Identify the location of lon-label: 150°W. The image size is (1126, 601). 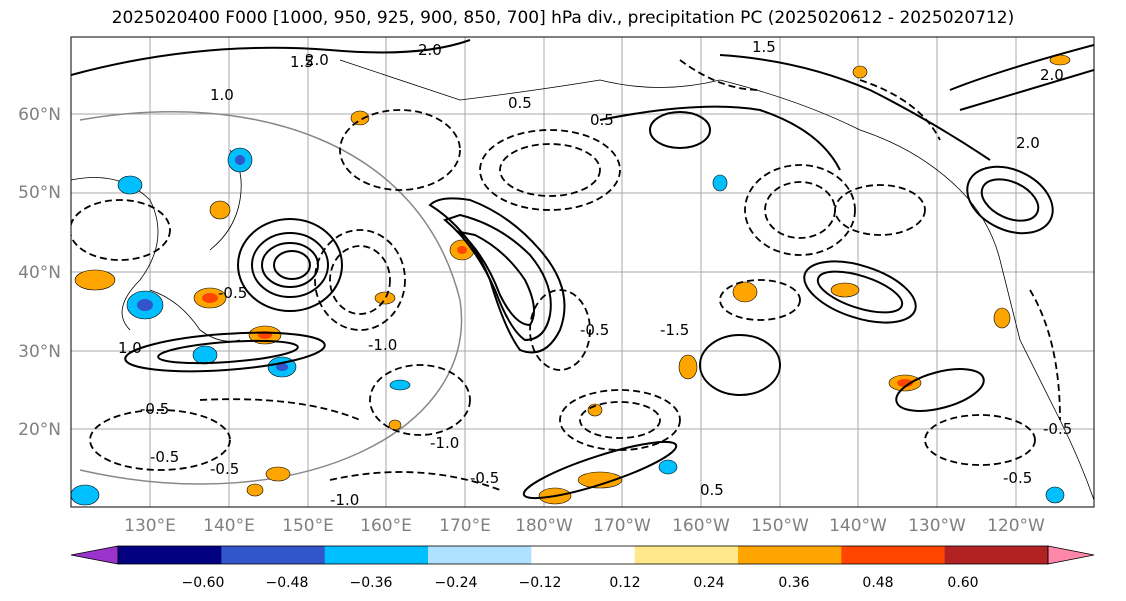
(780, 526).